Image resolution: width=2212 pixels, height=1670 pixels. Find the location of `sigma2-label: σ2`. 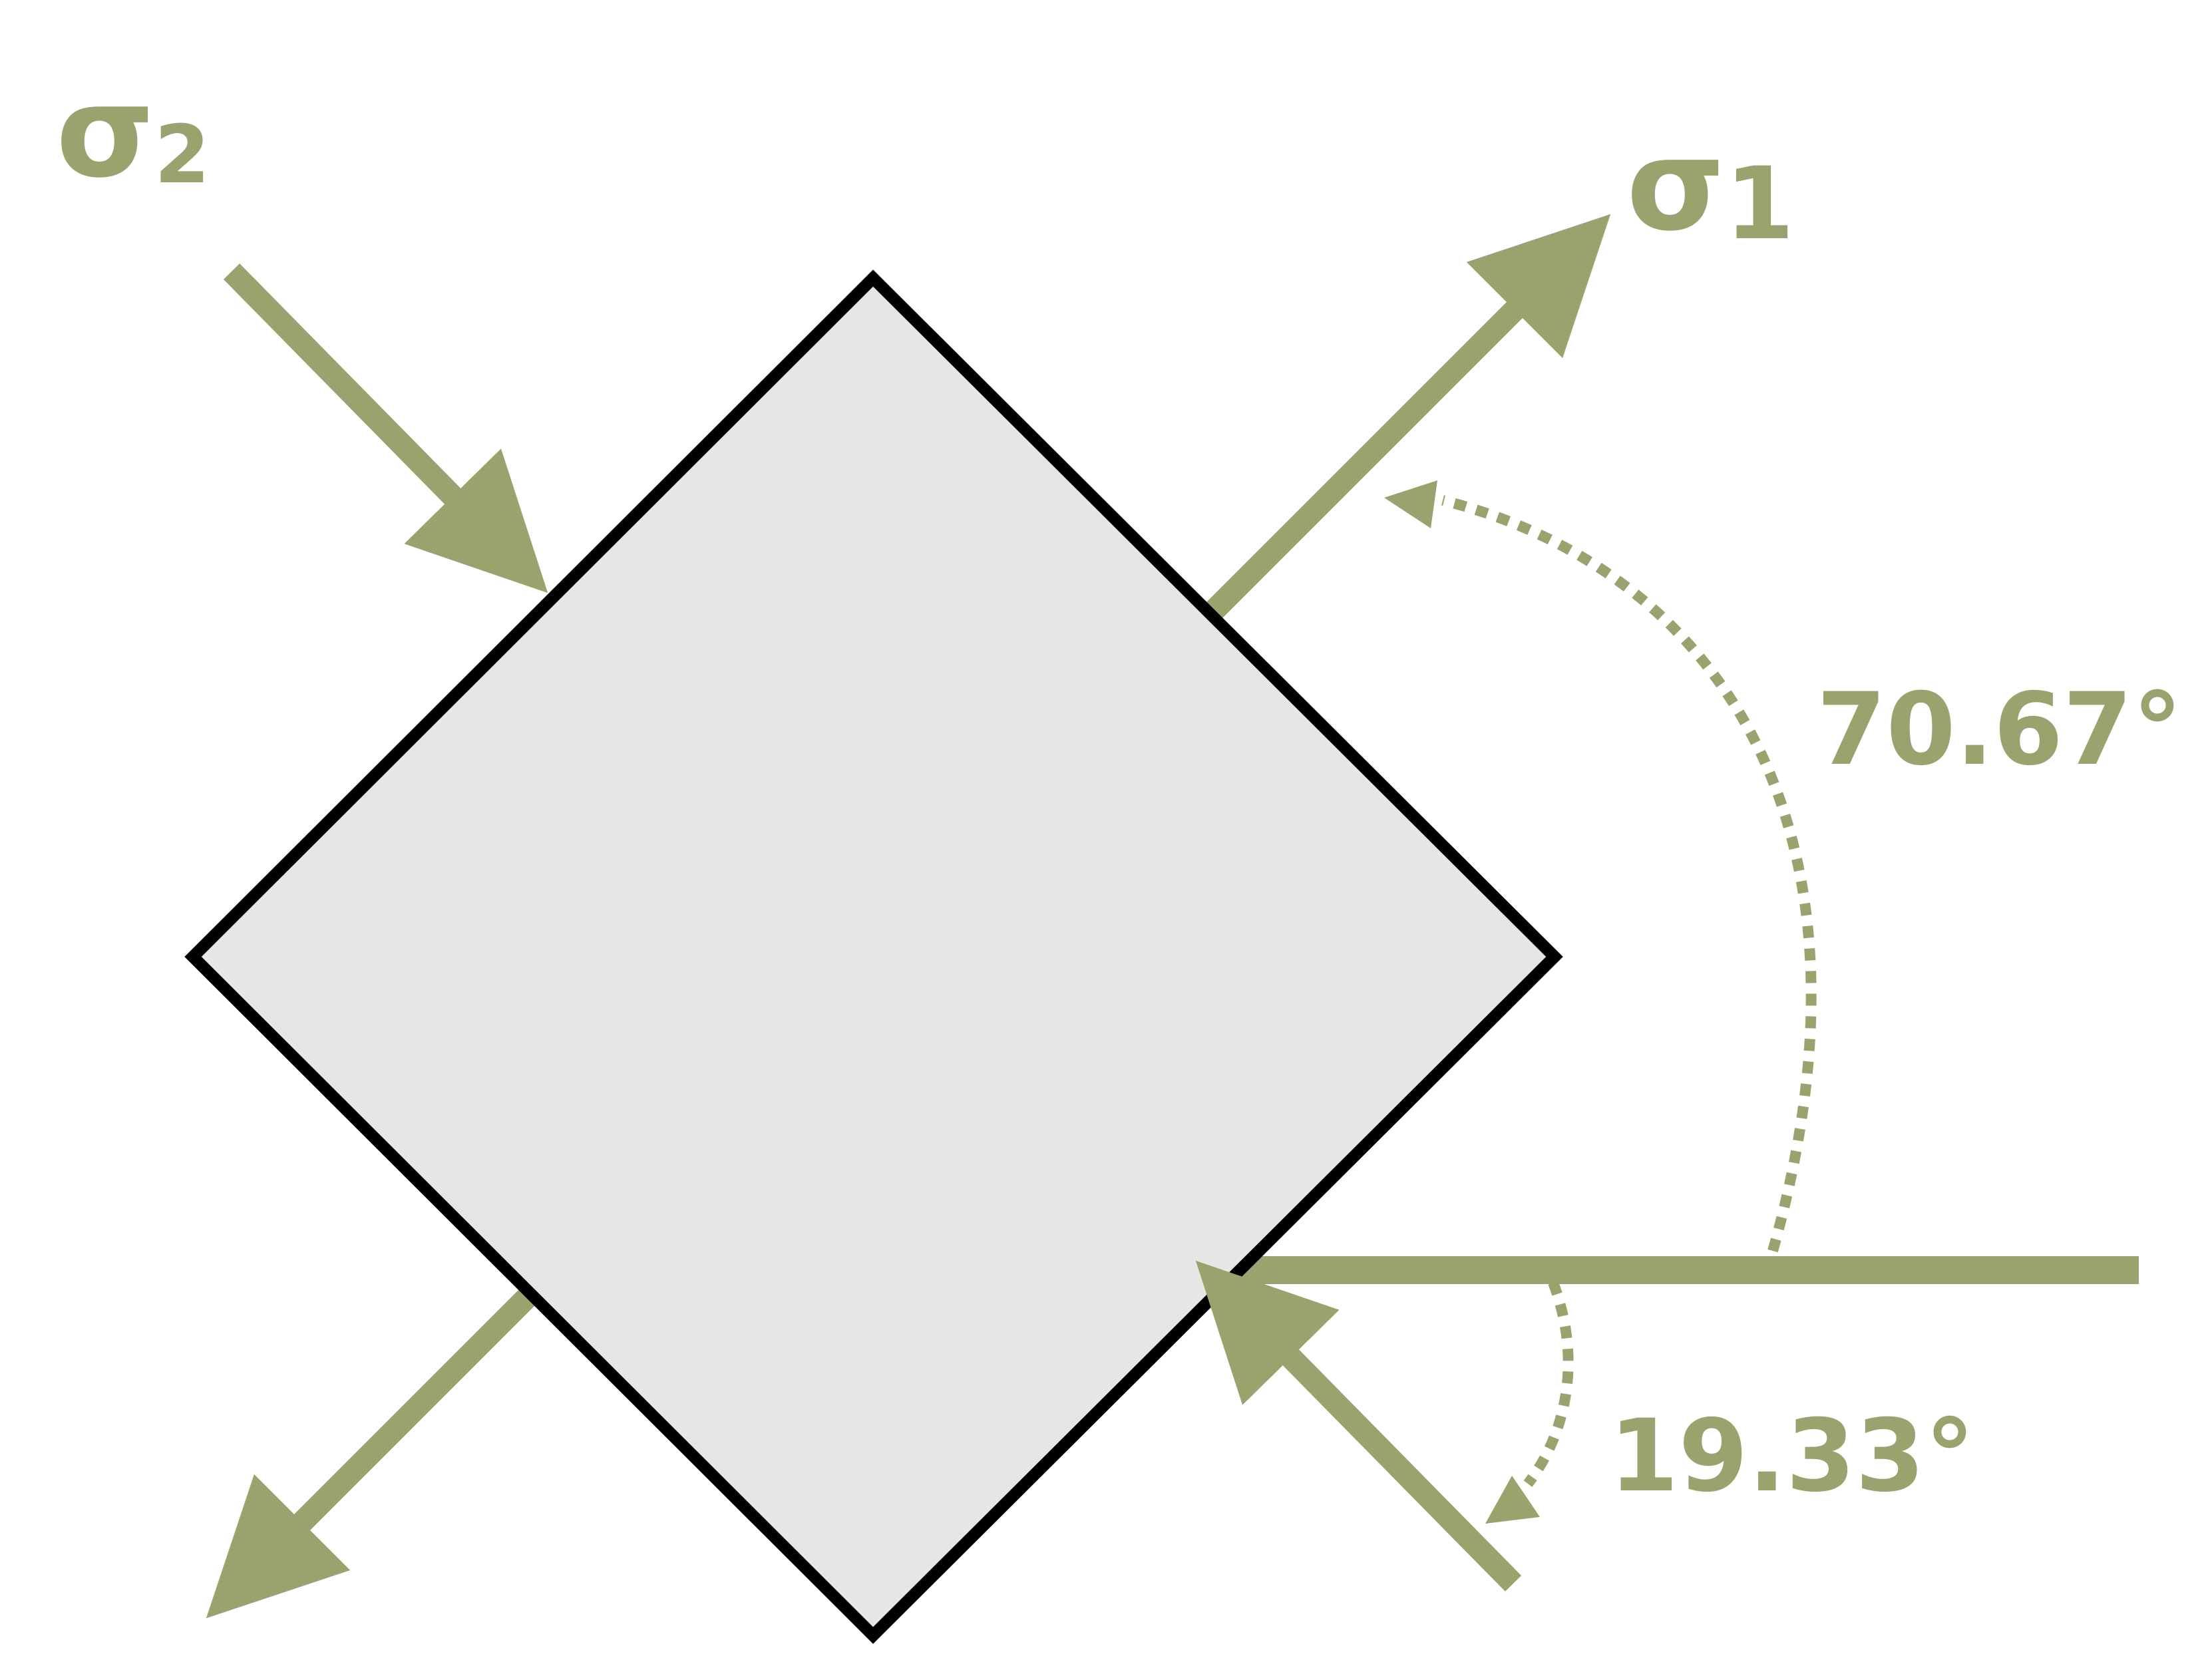

sigma2-label: σ2 is located at coordinates (133, 132).